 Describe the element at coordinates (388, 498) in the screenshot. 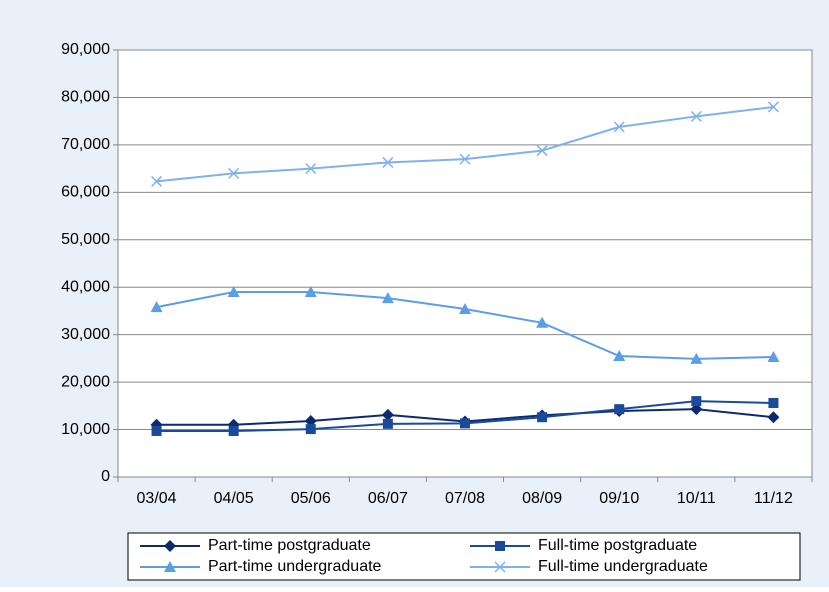

I see `x-tick-label: 06/07` at that location.